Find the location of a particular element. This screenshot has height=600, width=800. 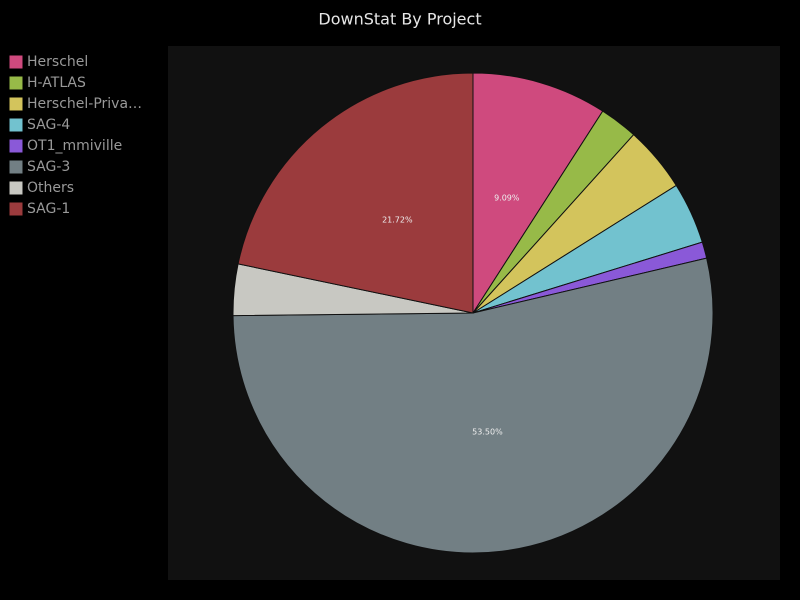

legend-label: Others is located at coordinates (50, 188).